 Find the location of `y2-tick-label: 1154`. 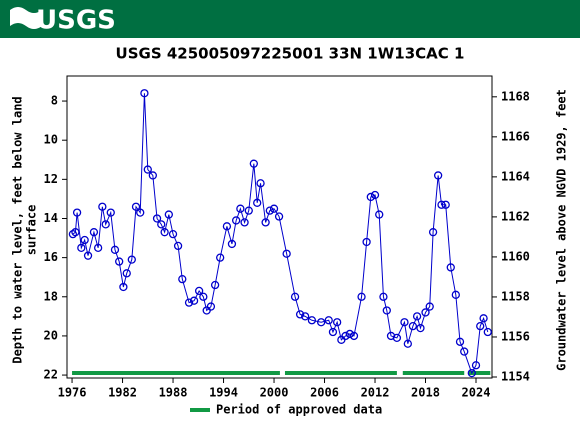

y2-tick-label: 1154 is located at coordinates (515, 376).